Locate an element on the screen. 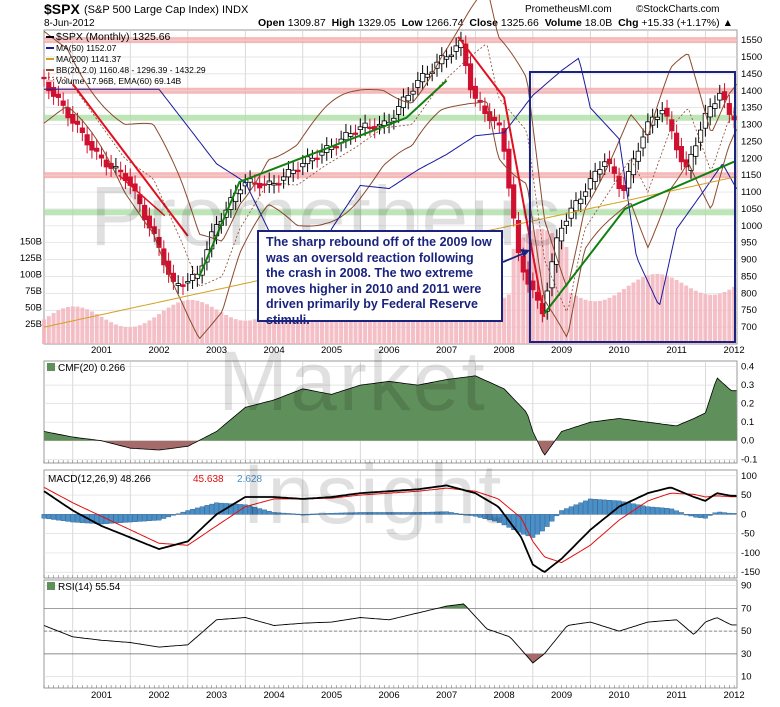  year-axis-label: 2005 is located at coordinates (331, 350).